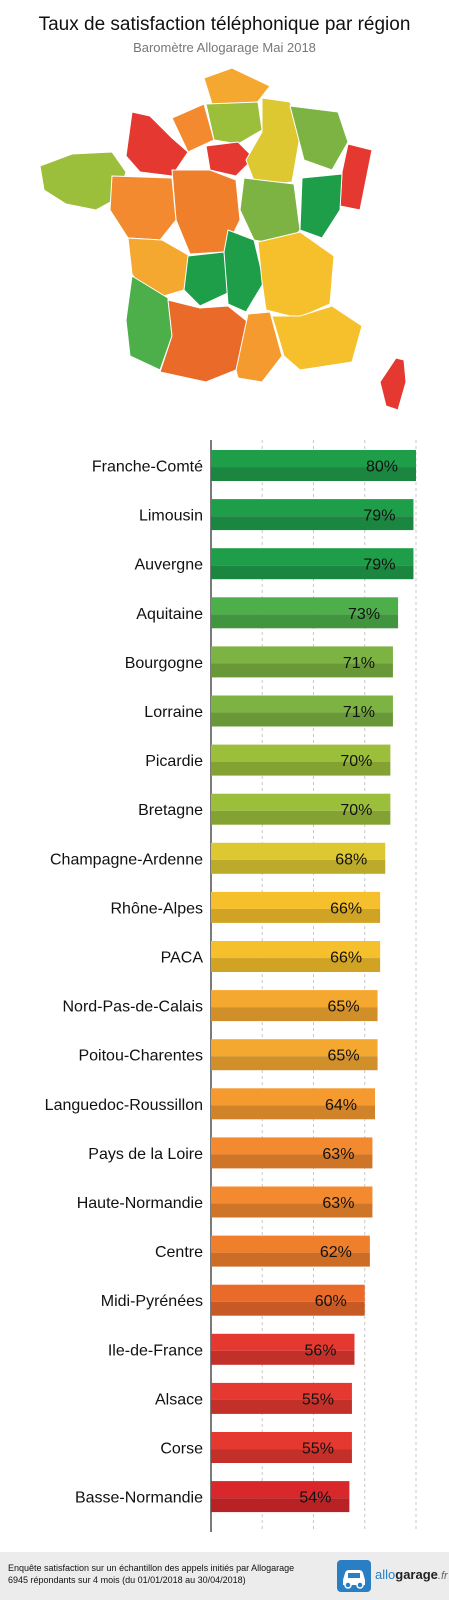 The height and width of the screenshot is (1600, 449). Describe the element at coordinates (181, 1449) in the screenshot. I see `category-label: Corse` at that location.